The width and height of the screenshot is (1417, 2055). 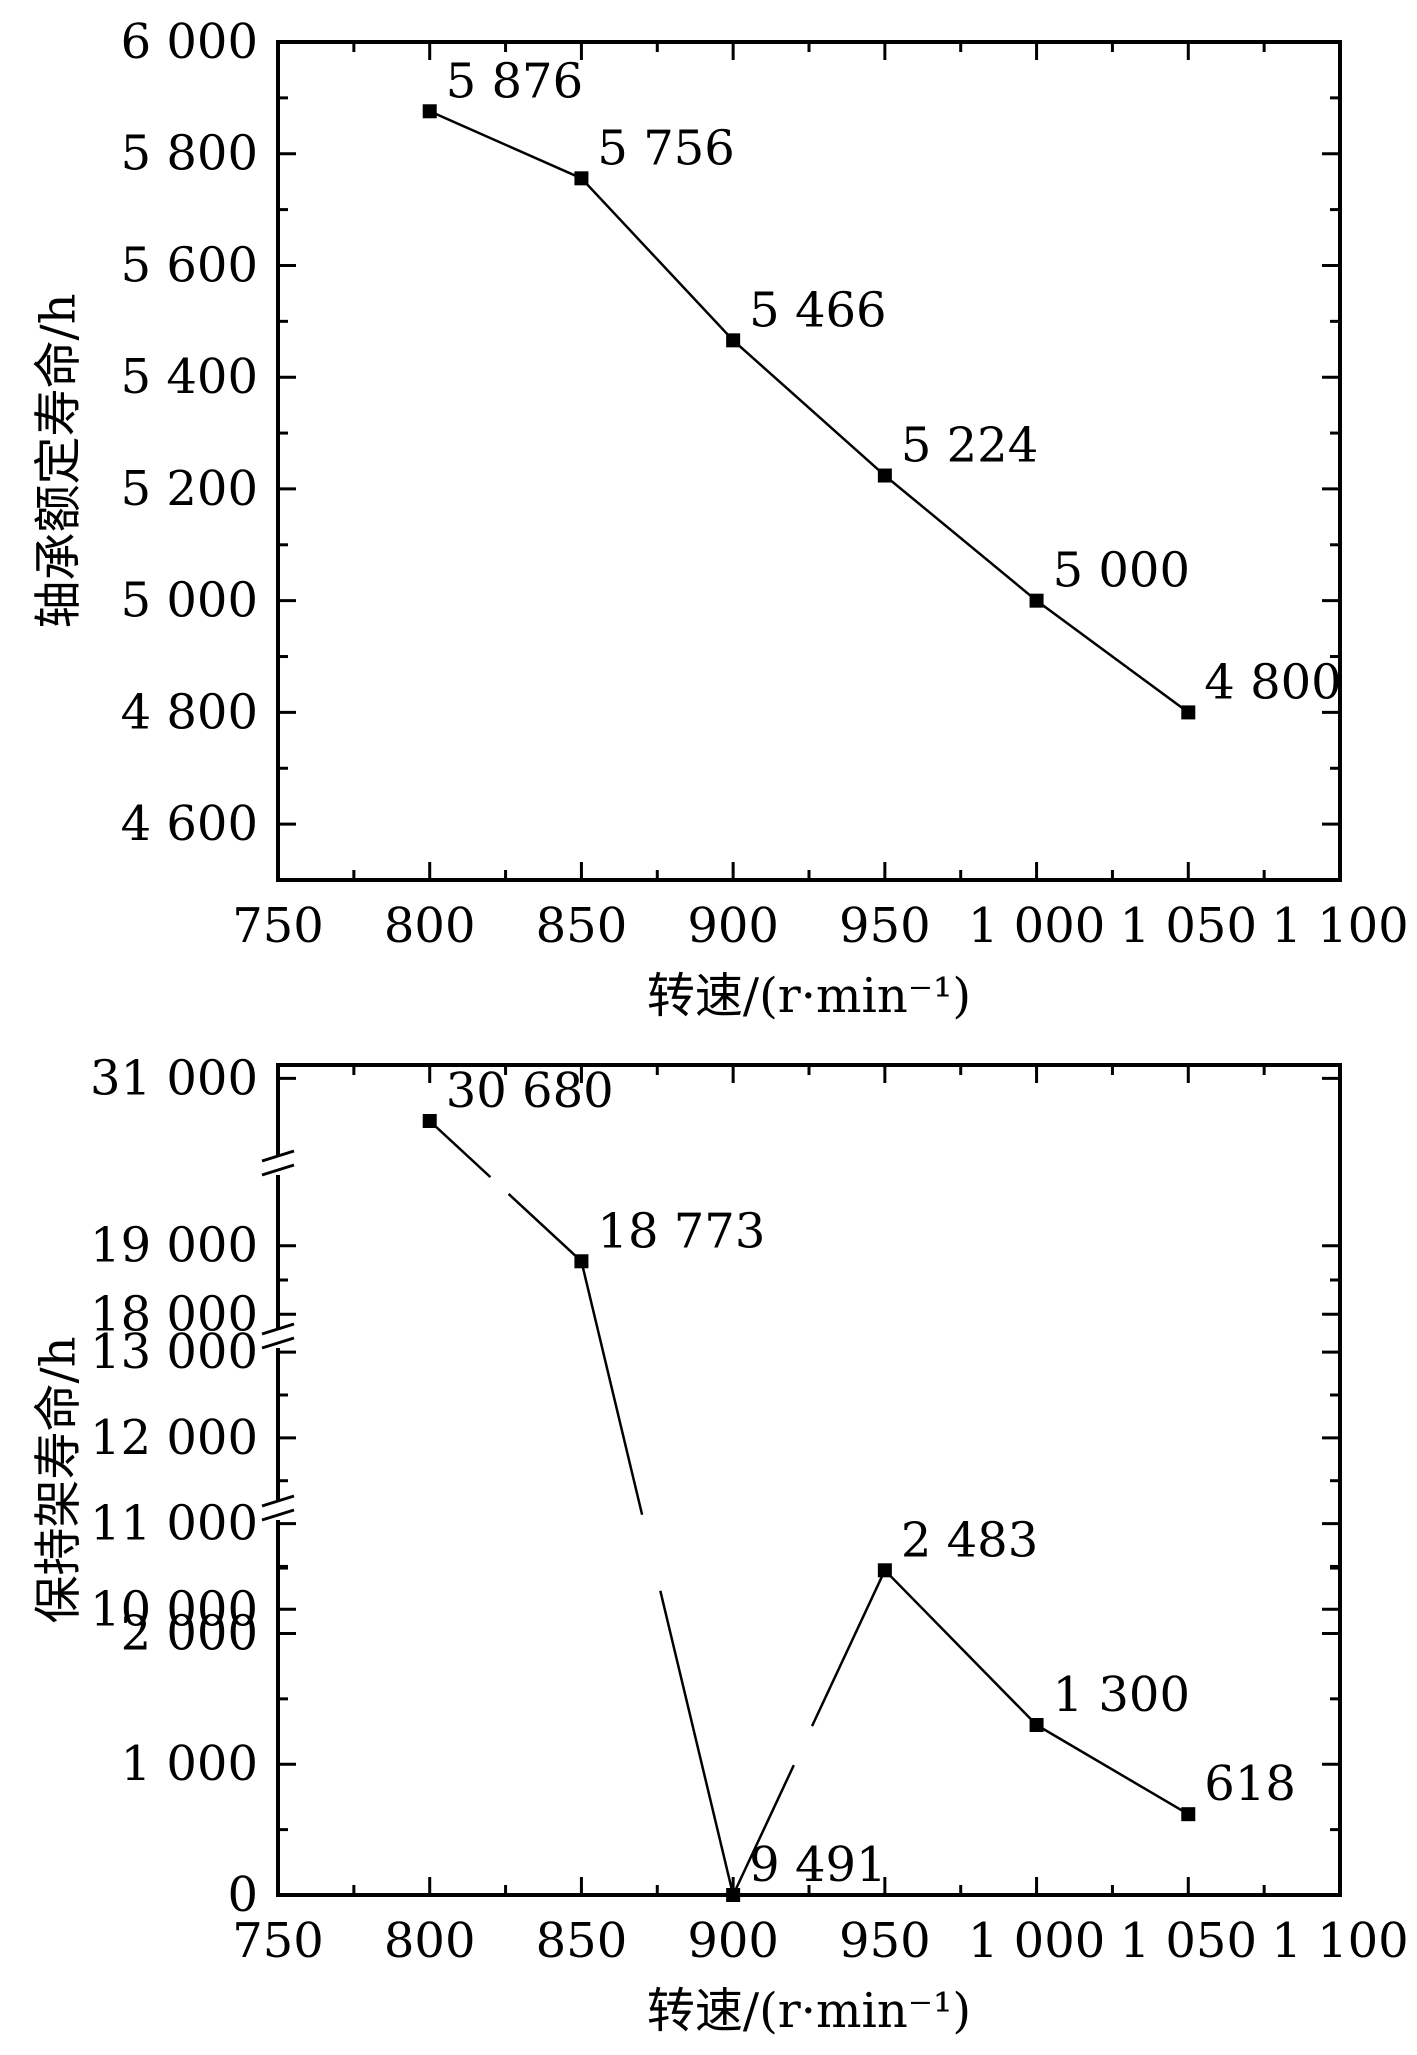 I want to click on data-label: 18 773, so click(x=681, y=1231).